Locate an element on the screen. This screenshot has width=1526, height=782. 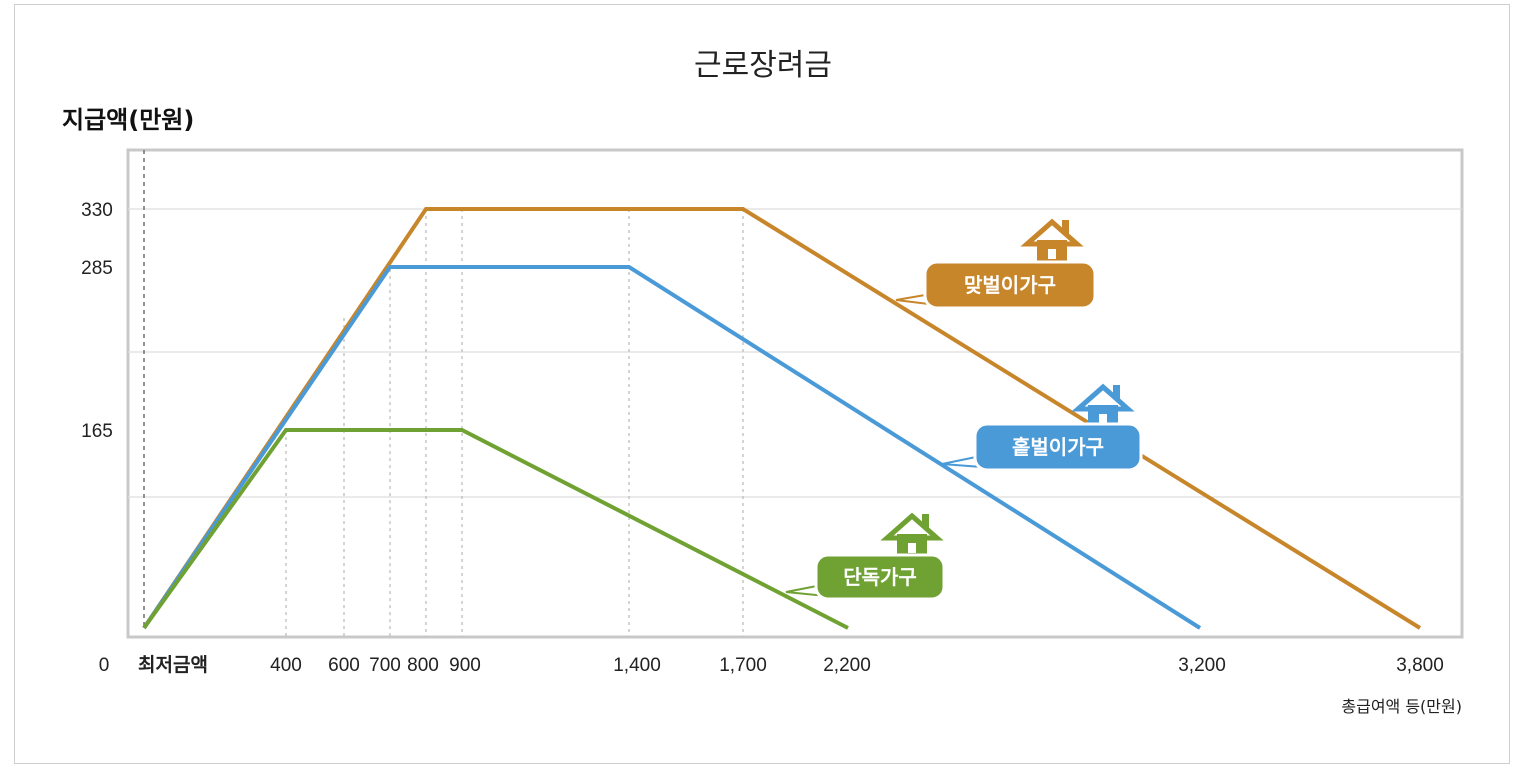
x-tick-label: 800 is located at coordinates (423, 665).